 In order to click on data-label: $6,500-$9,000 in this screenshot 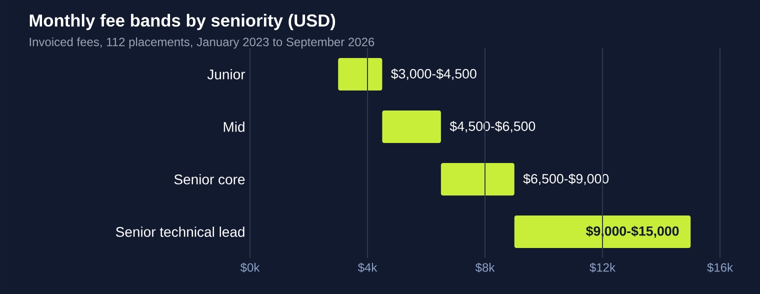, I will do `click(566, 179)`.